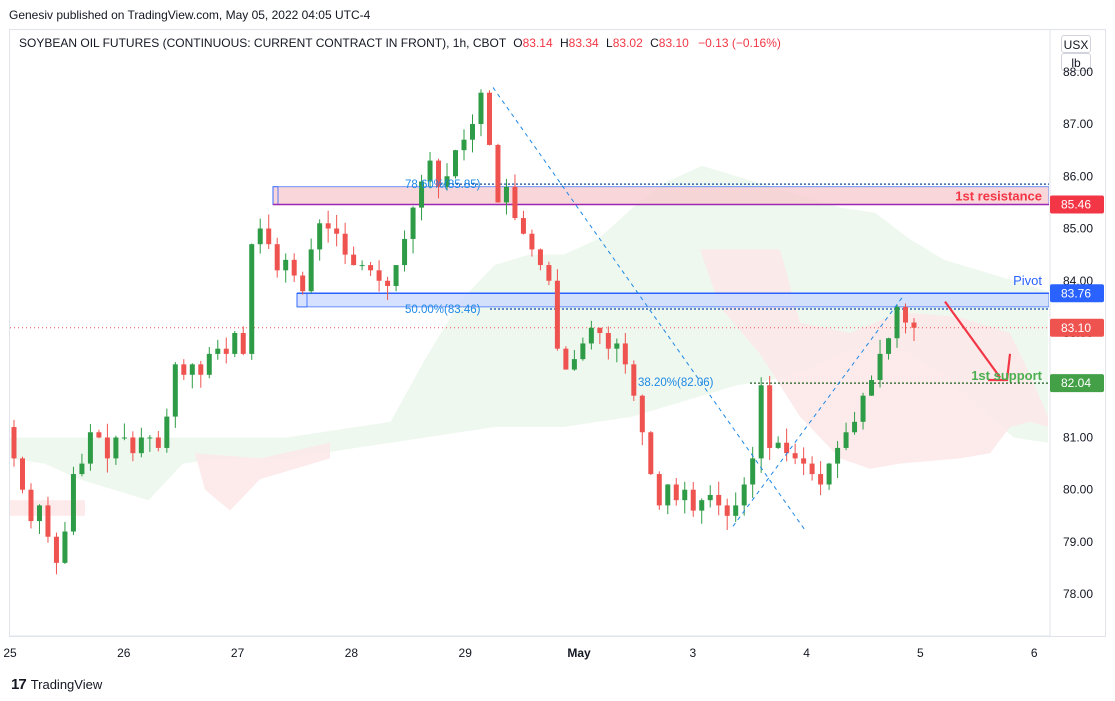  I want to click on resistance-zone, so click(660, 195).